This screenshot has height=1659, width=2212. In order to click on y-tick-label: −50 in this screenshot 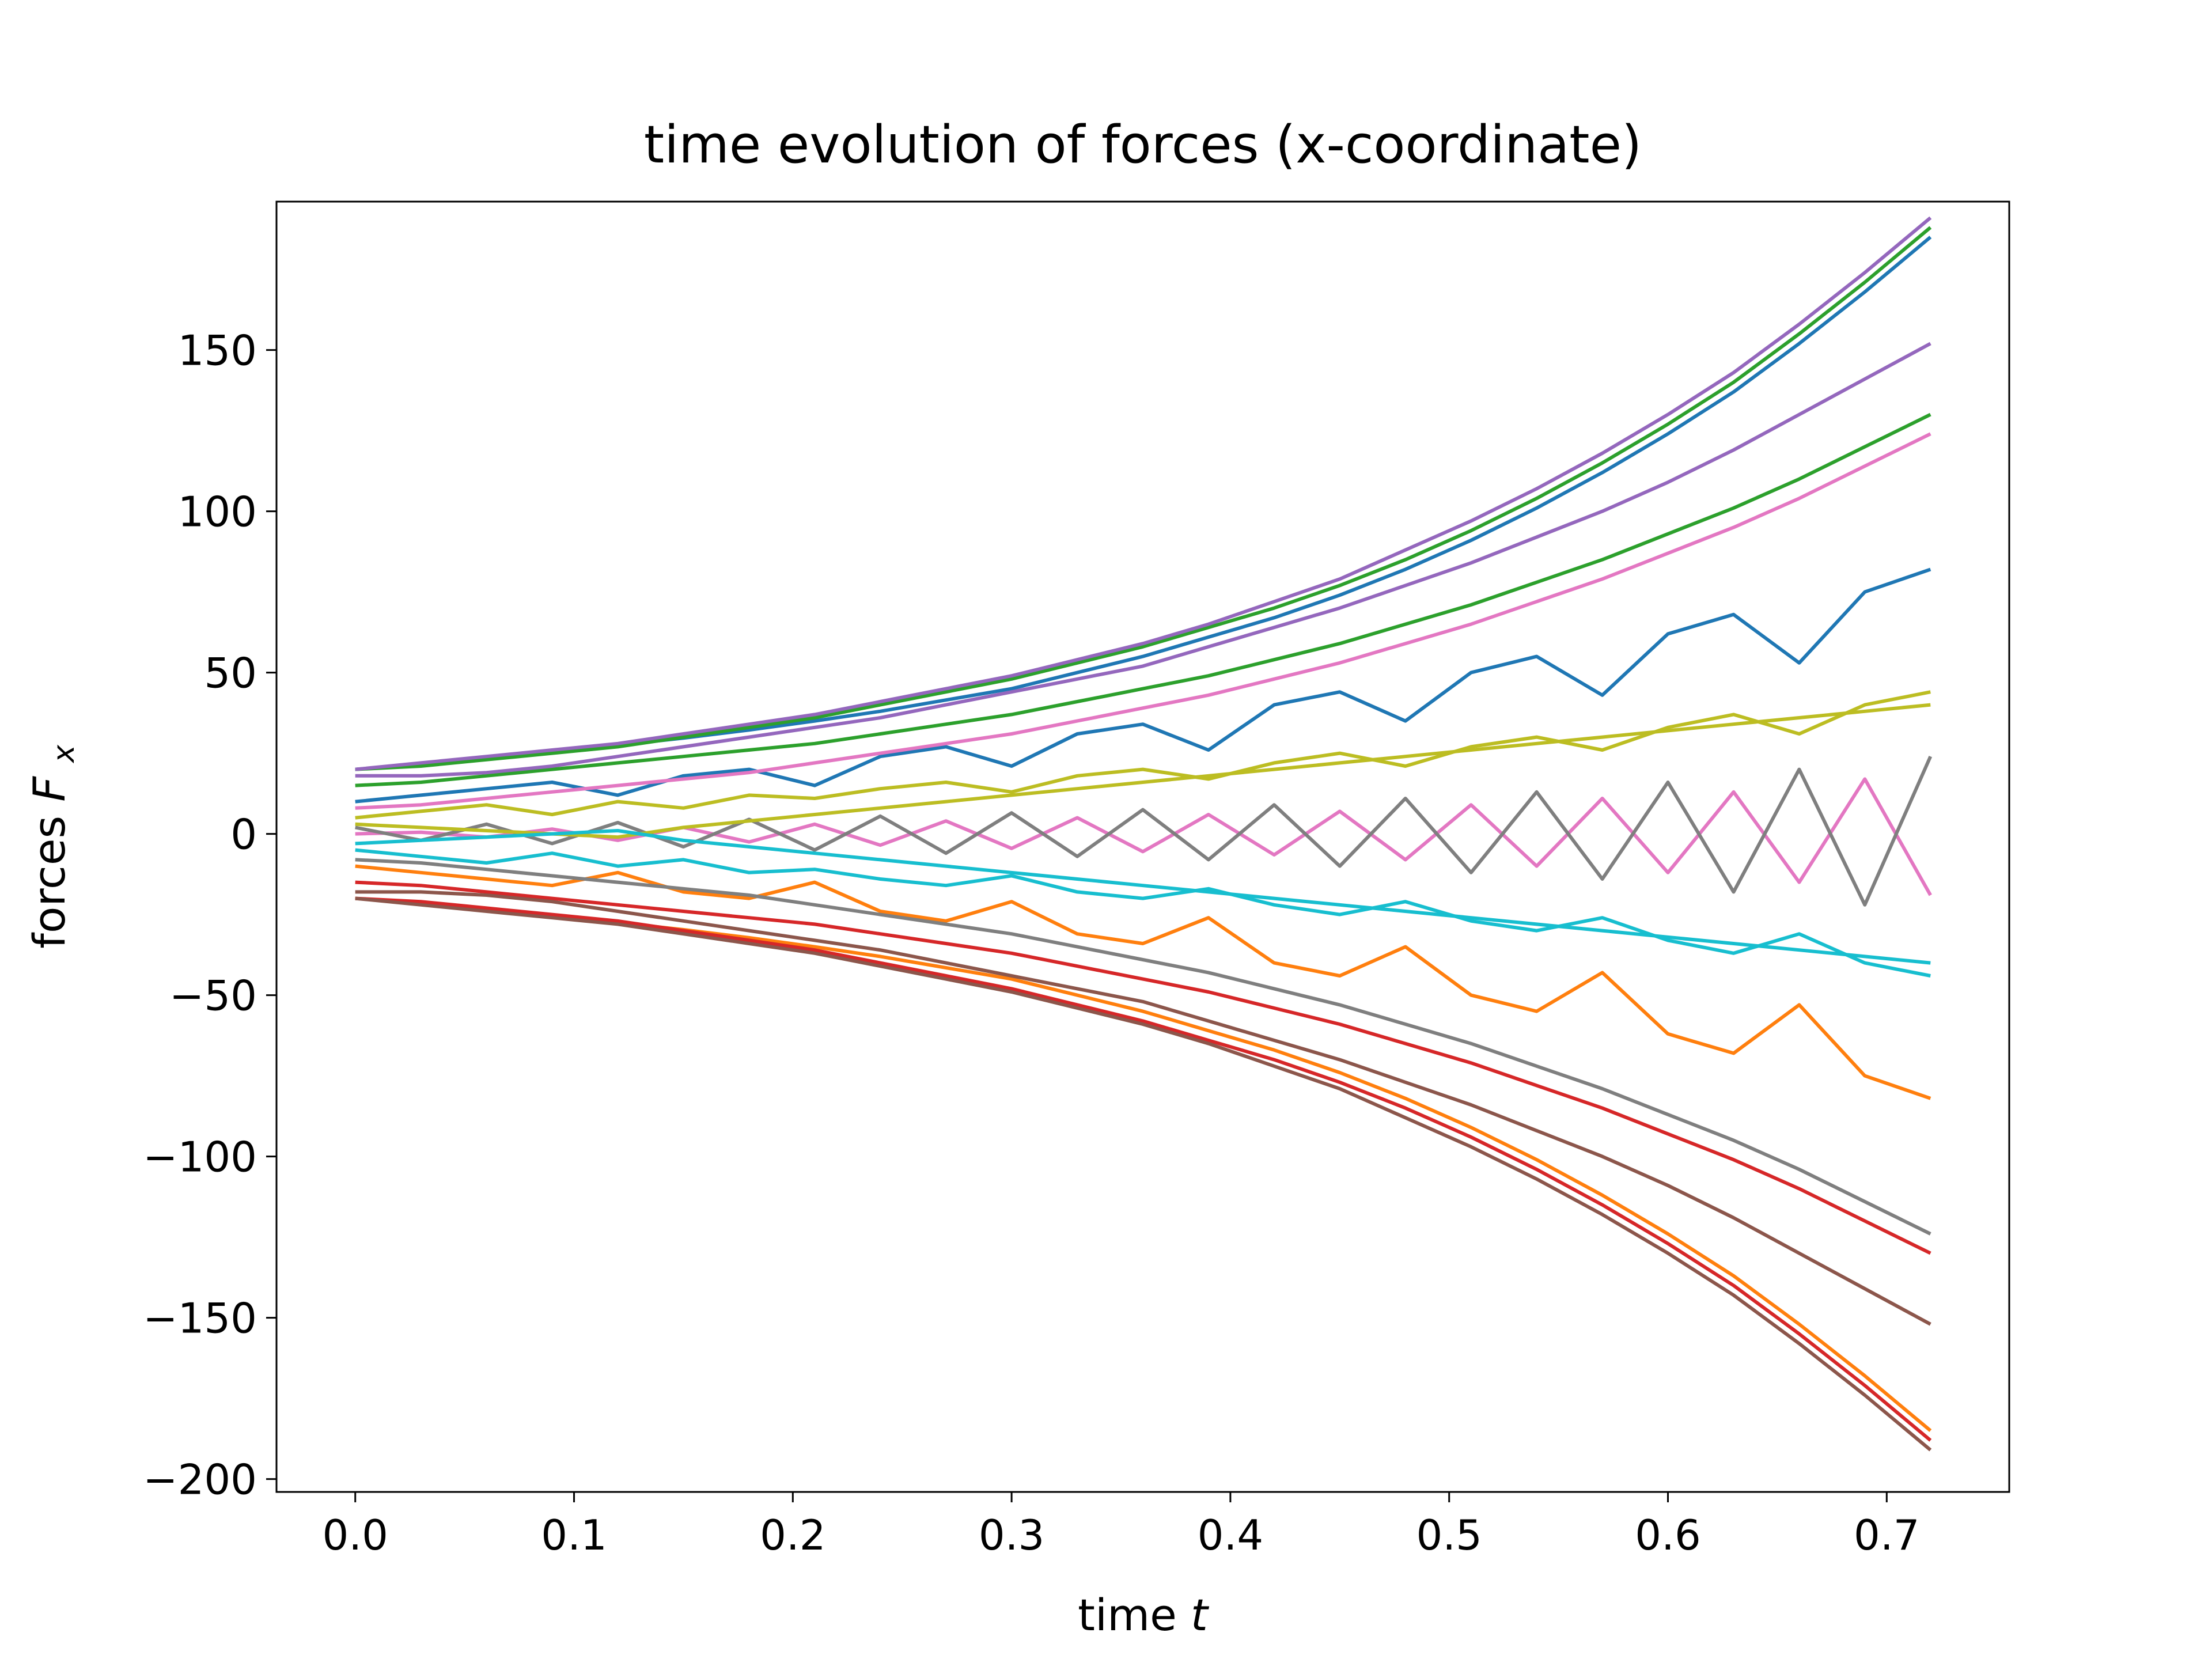, I will do `click(213, 996)`.